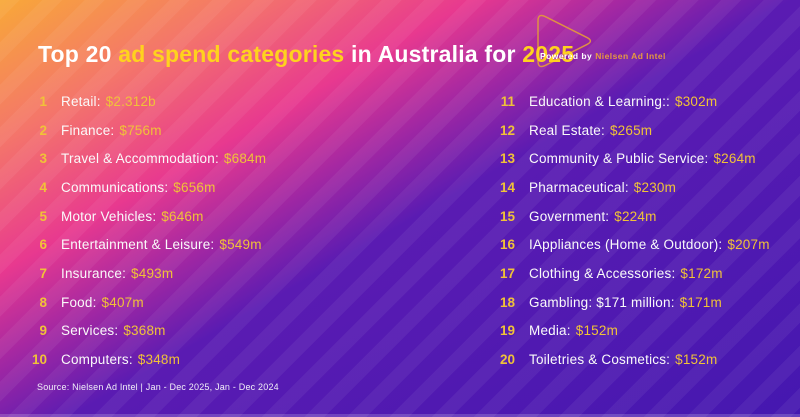  I want to click on list-item: 20 Toiletries & Cosmetics: $152m, so click(625, 359).